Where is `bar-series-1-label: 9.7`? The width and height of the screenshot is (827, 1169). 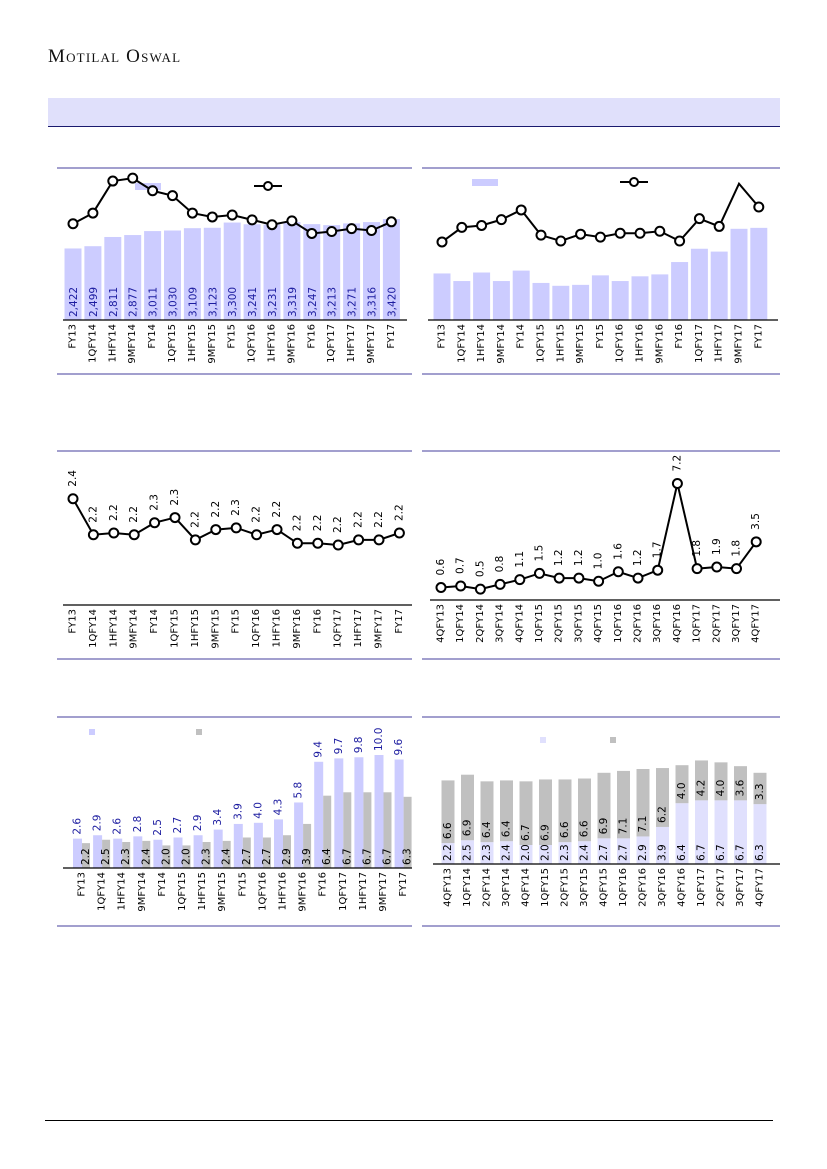
bar-series-1-label: 9.7 is located at coordinates (339, 746).